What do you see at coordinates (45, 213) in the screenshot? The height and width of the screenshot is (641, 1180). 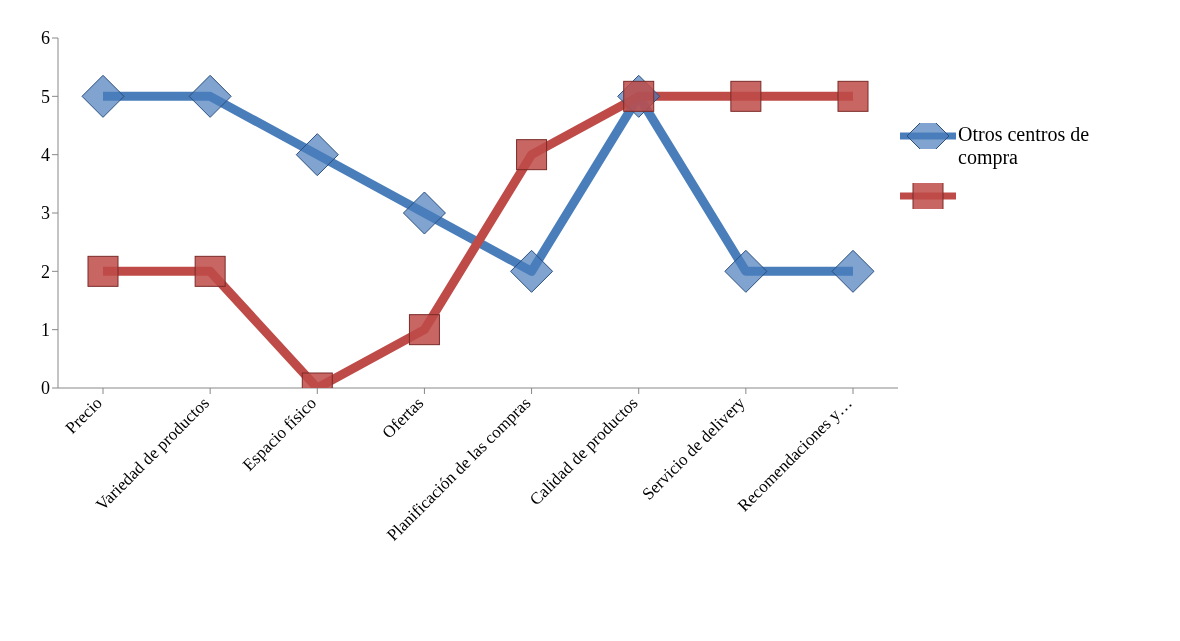 I see `y-tick-label: 3` at bounding box center [45, 213].